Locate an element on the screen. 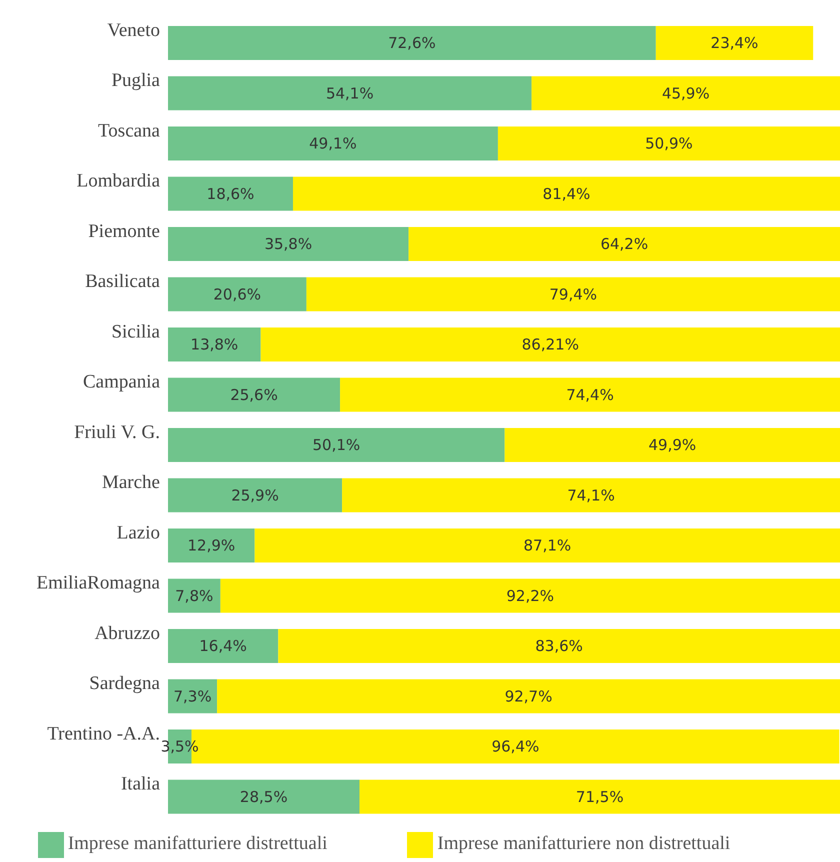 The width and height of the screenshot is (840, 862). data-label: 74,1% is located at coordinates (591, 495).